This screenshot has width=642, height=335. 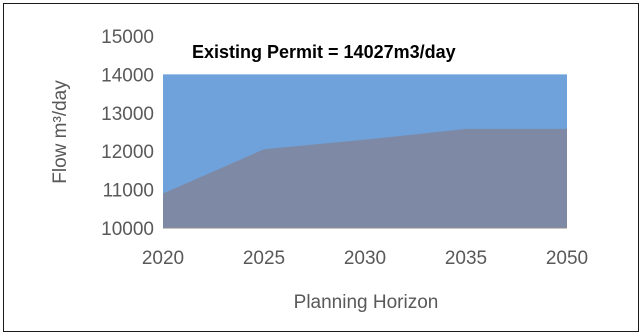 What do you see at coordinates (127, 229) in the screenshot?
I see `y-tick-label: 10000` at bounding box center [127, 229].